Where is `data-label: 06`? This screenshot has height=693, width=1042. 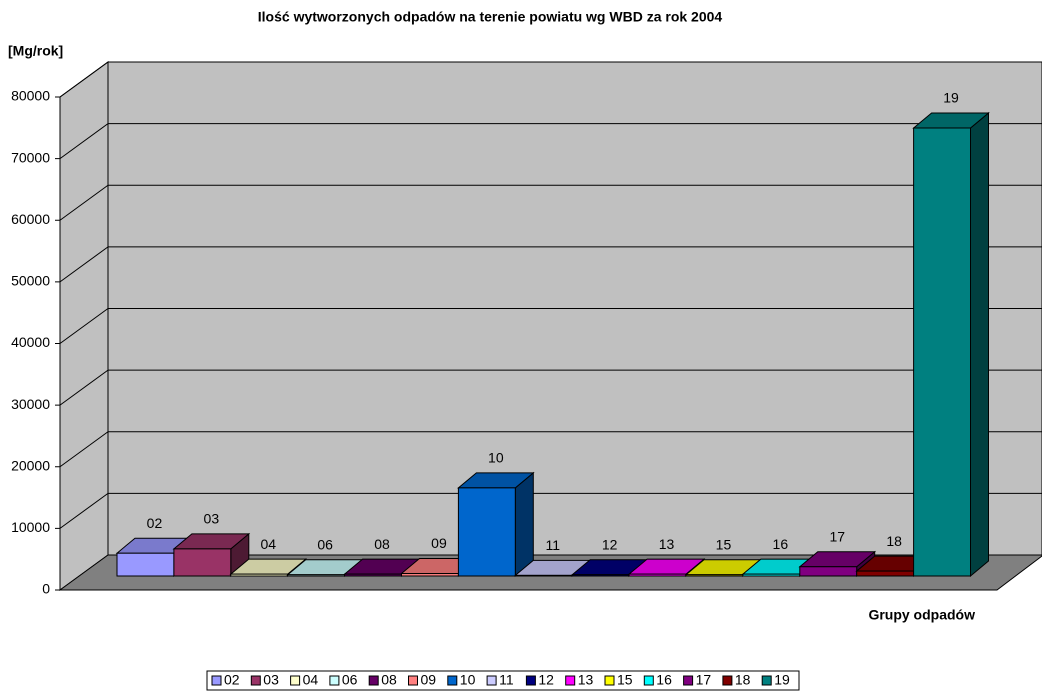 data-label: 06 is located at coordinates (325, 544).